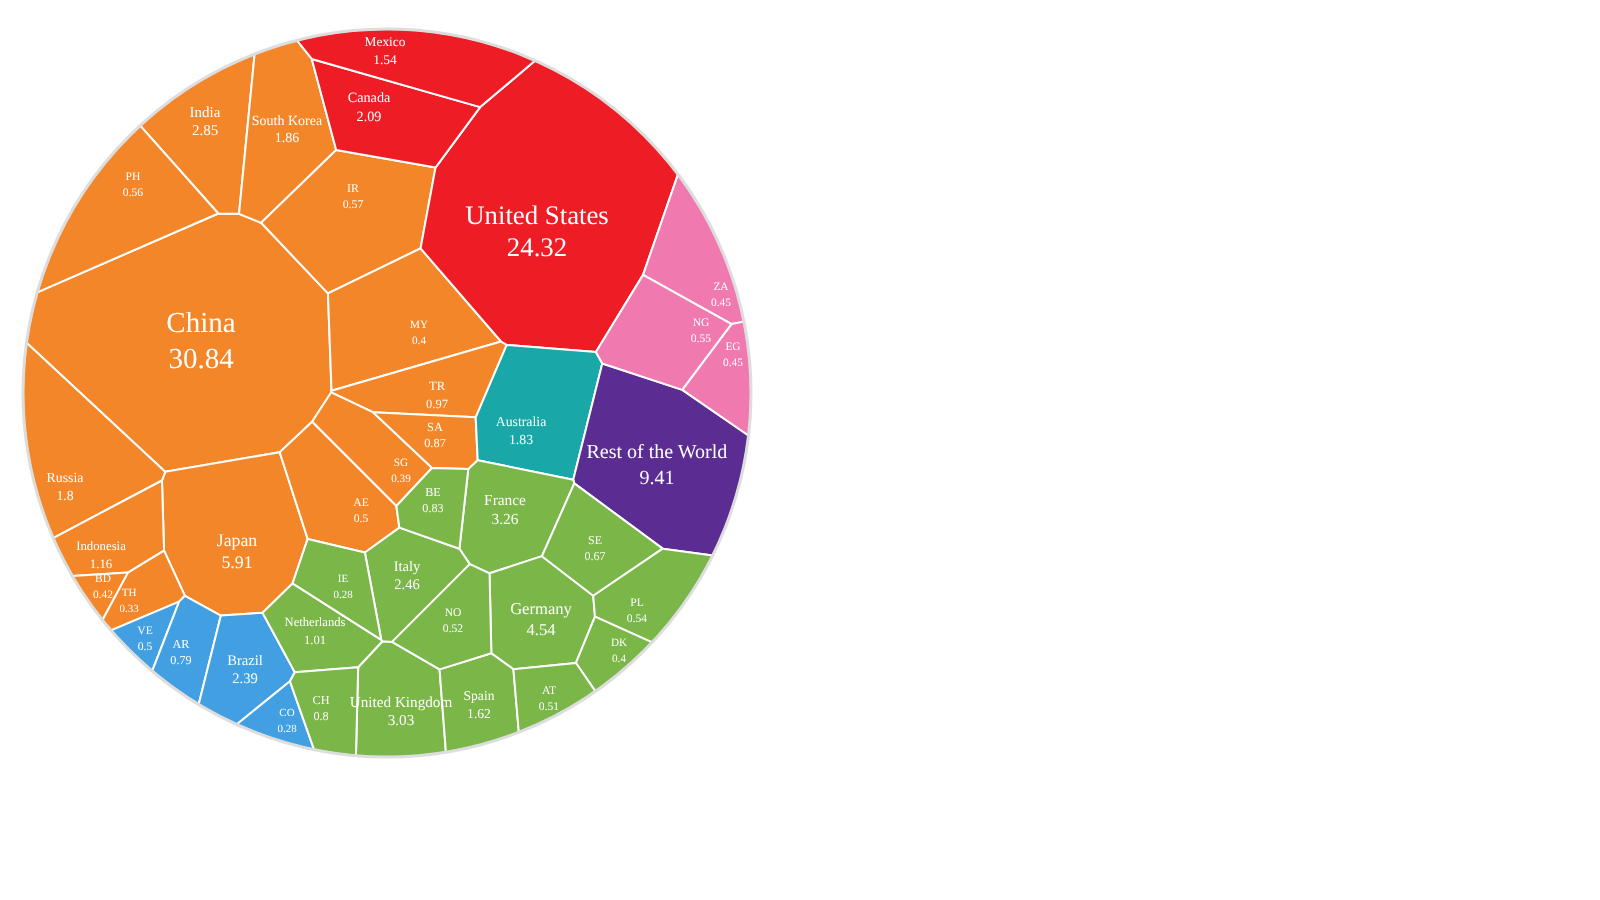 This screenshot has height=900, width=1600. What do you see at coordinates (237, 540) in the screenshot?
I see `category-label: Japan` at bounding box center [237, 540].